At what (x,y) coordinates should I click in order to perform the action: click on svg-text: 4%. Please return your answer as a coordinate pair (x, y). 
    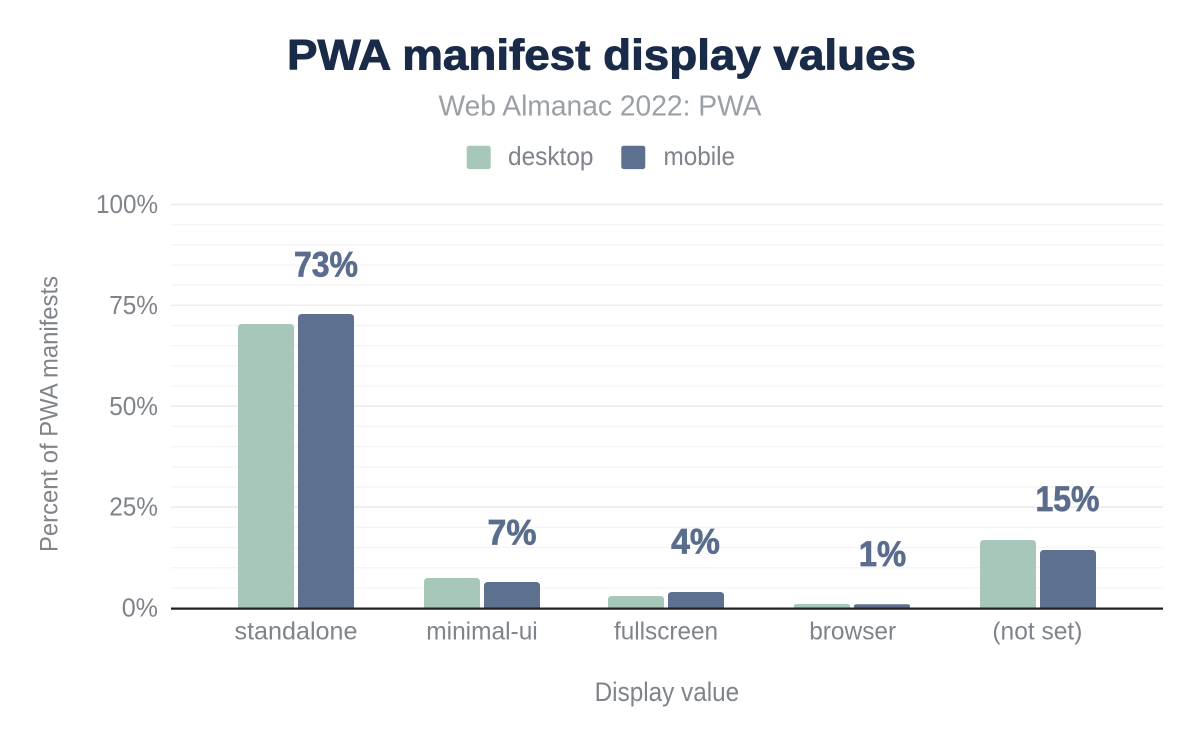
    Looking at the image, I should click on (695, 541).